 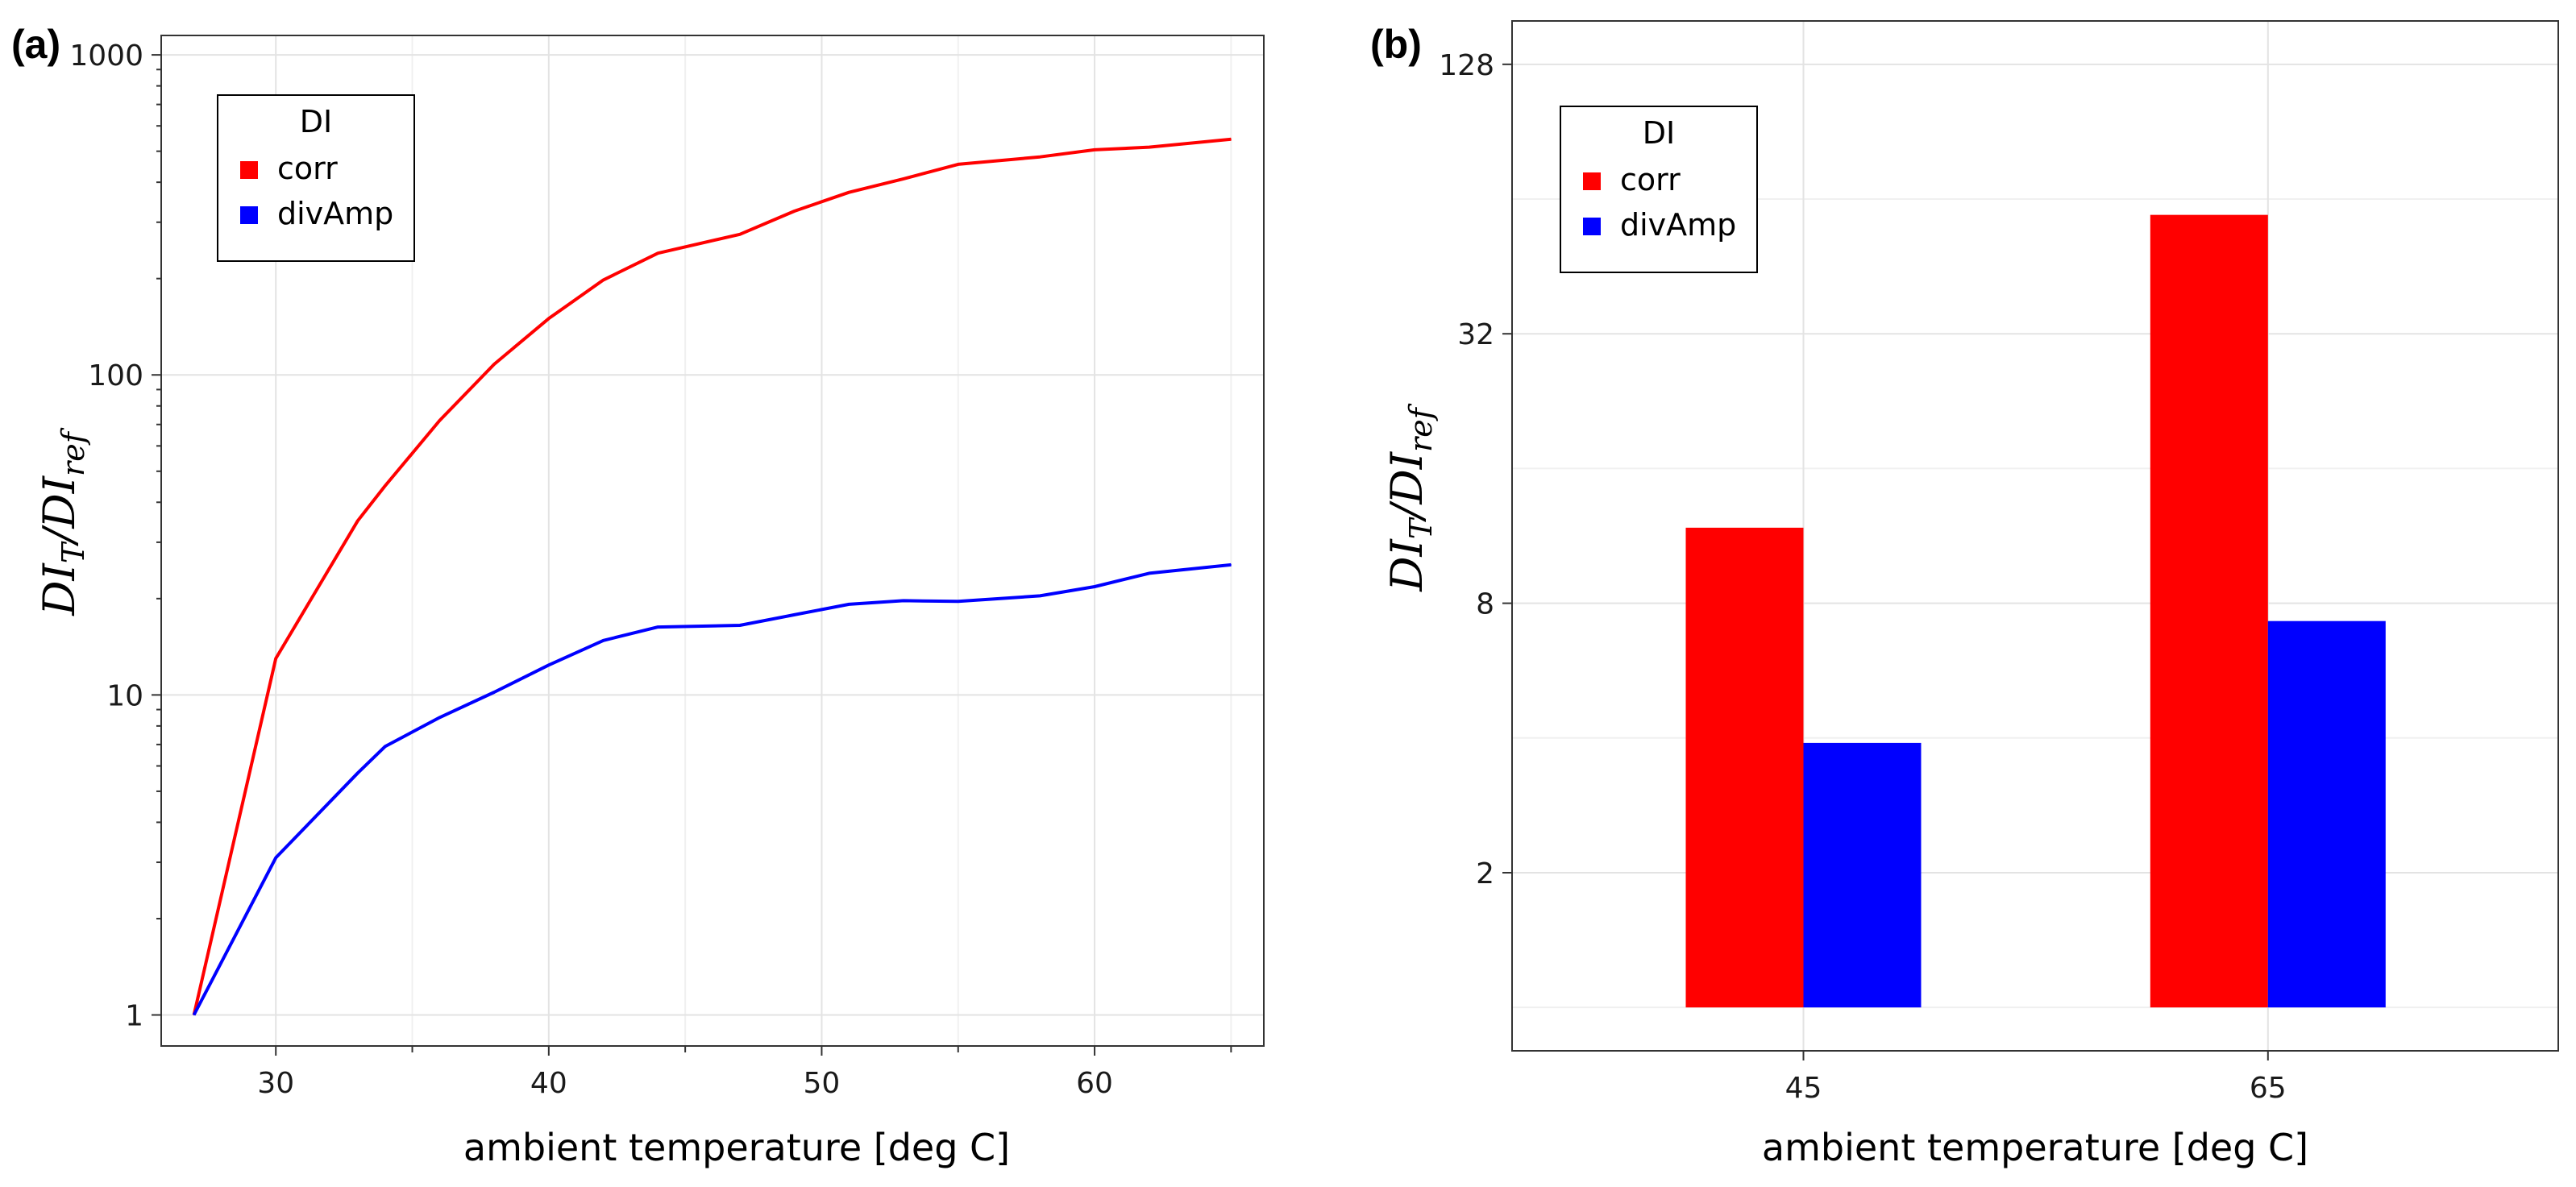 What do you see at coordinates (1485, 874) in the screenshot?
I see `b-y-tick-label: 2` at bounding box center [1485, 874].